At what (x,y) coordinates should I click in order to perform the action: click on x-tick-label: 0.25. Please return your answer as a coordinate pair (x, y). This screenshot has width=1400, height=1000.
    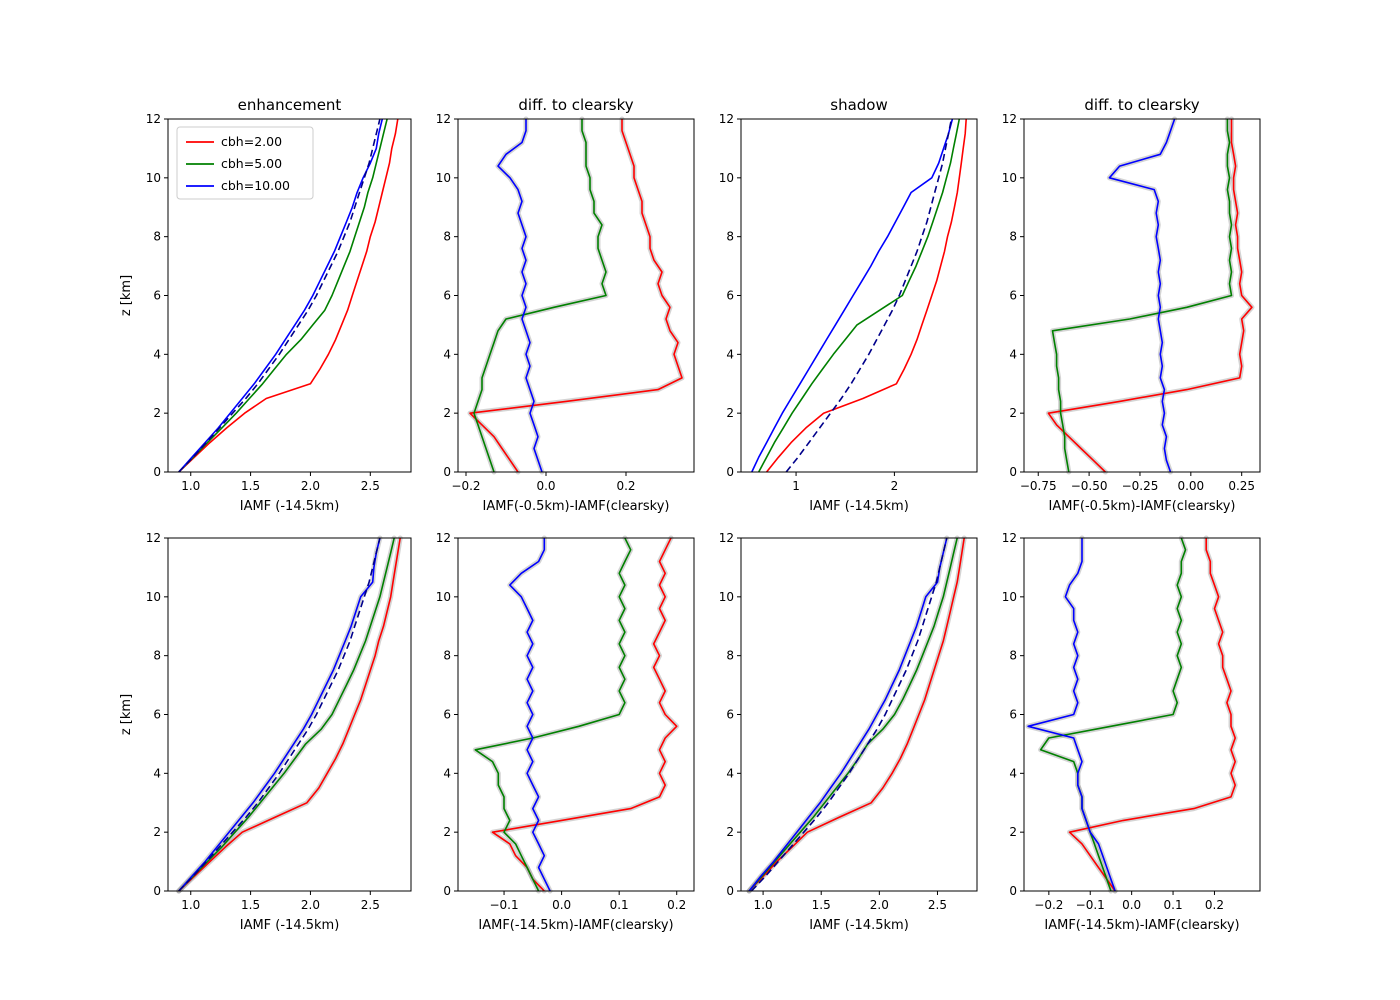
    Looking at the image, I should click on (1241, 486).